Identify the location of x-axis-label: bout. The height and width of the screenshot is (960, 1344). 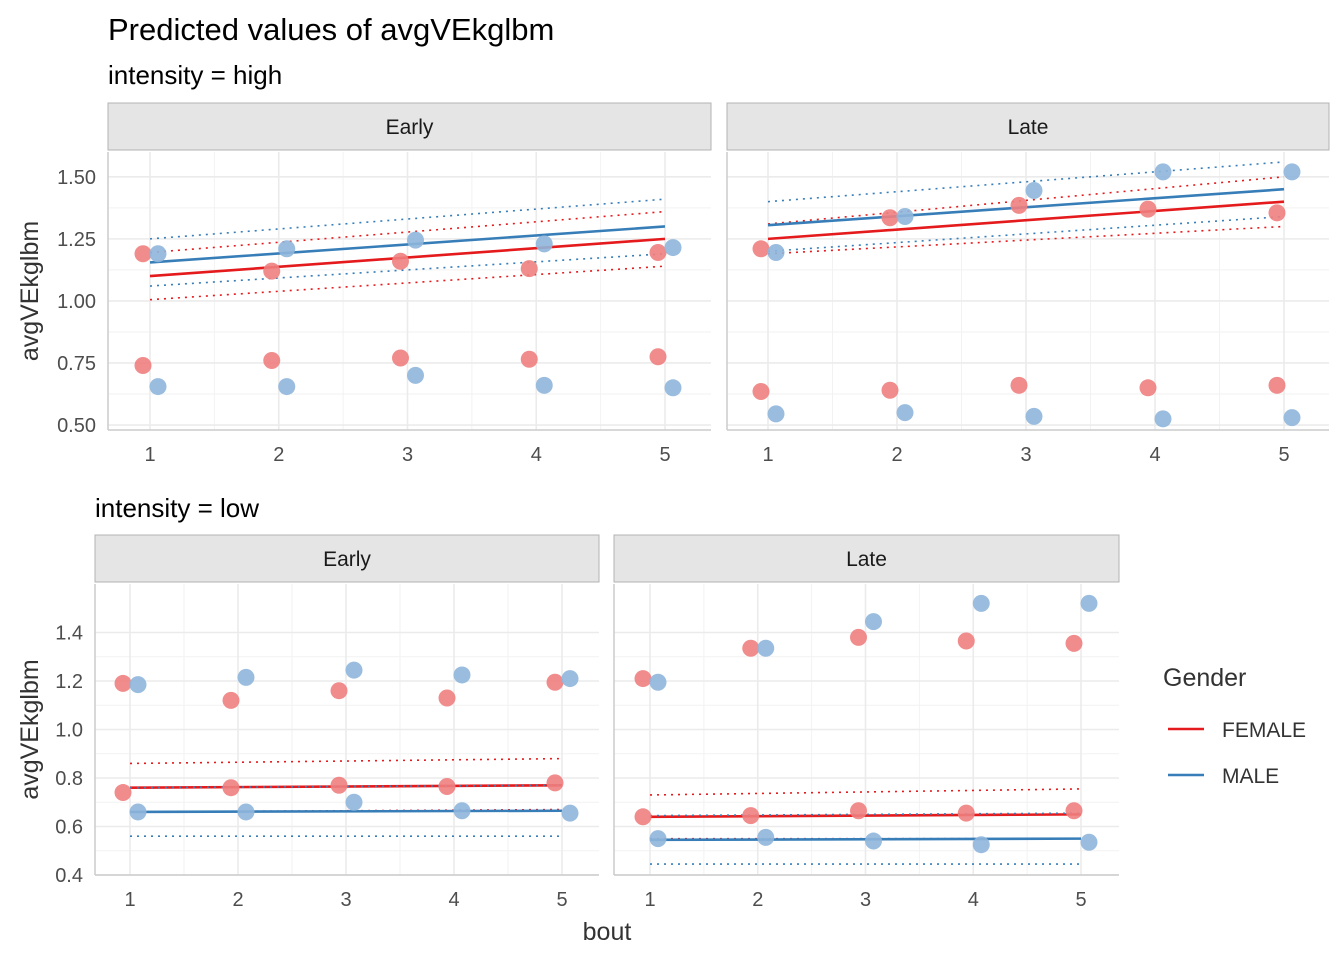
(607, 932).